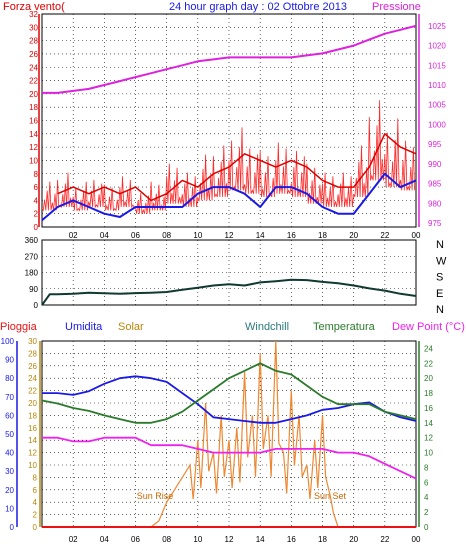 This screenshot has height=560, width=466. Describe the element at coordinates (437, 26) in the screenshot. I see `pressure-tick-label: 1025` at that location.